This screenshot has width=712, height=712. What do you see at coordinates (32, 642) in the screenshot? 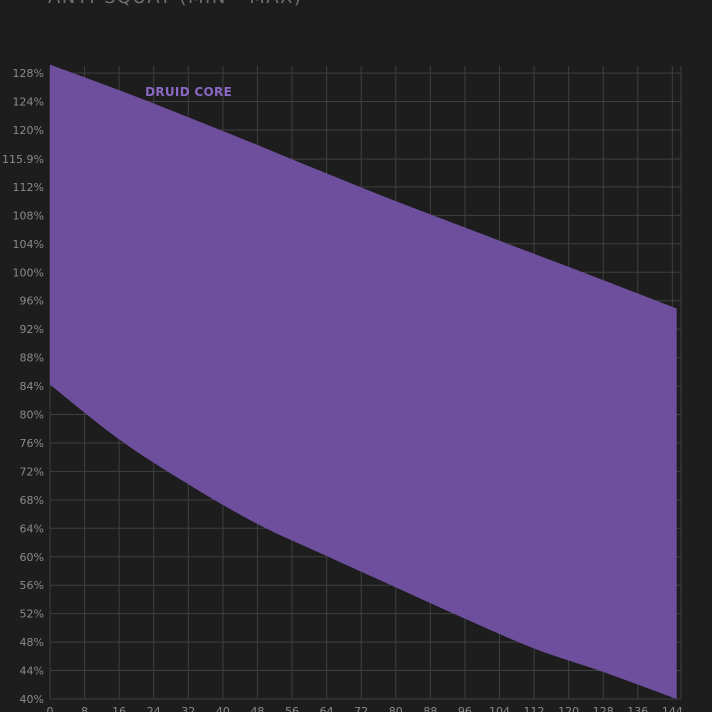
I see `y-tick-label: 48%` at bounding box center [32, 642].